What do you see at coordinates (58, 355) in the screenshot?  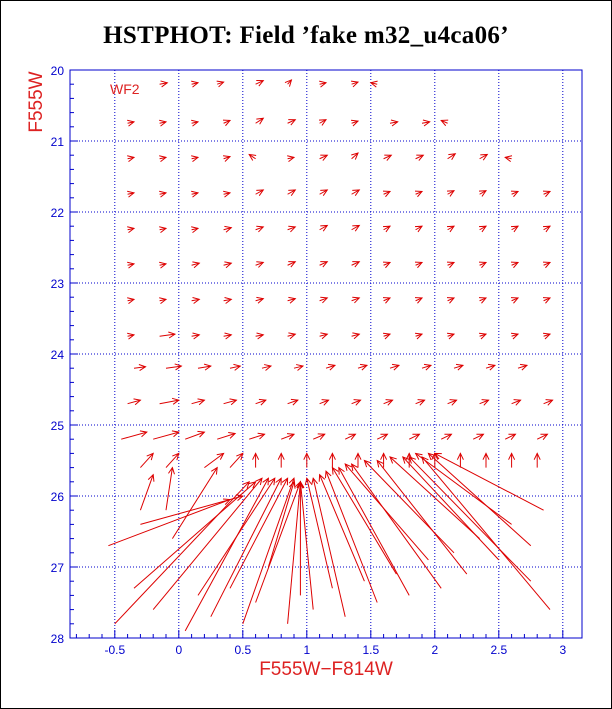 I see `y-tick-label: 24` at bounding box center [58, 355].